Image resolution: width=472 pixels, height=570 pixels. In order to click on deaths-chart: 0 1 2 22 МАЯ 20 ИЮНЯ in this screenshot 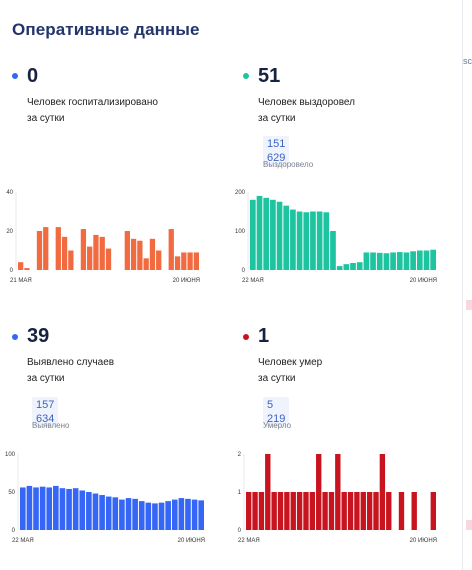, I will do `click(337, 498)`.